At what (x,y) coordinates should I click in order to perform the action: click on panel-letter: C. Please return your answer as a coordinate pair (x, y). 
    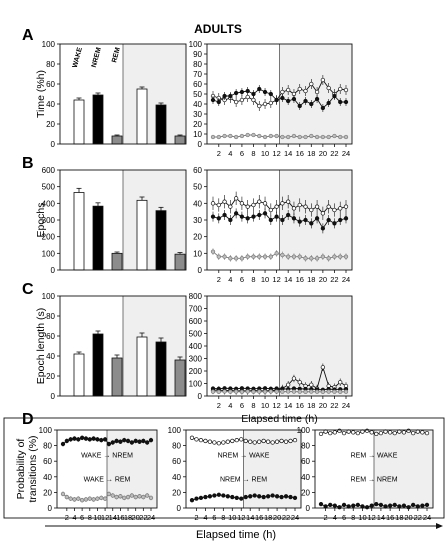
    Looking at the image, I should click on (28, 289).